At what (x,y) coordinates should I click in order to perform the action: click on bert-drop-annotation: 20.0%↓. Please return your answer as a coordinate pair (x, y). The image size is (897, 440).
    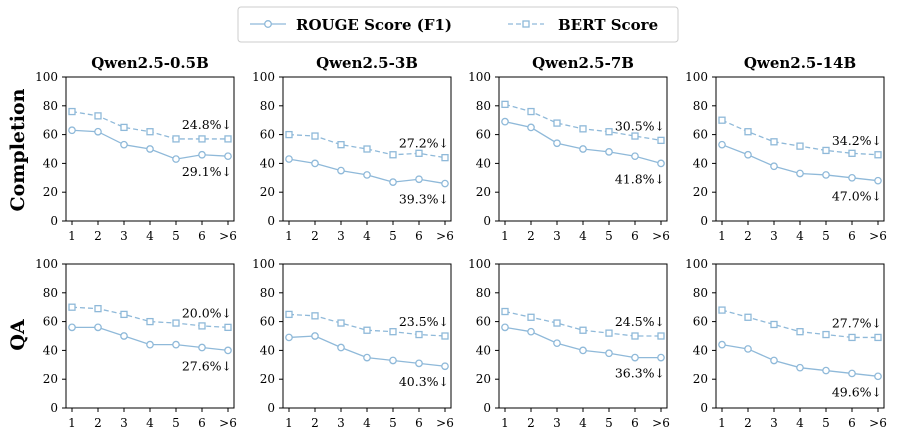
    Looking at the image, I should click on (207, 312).